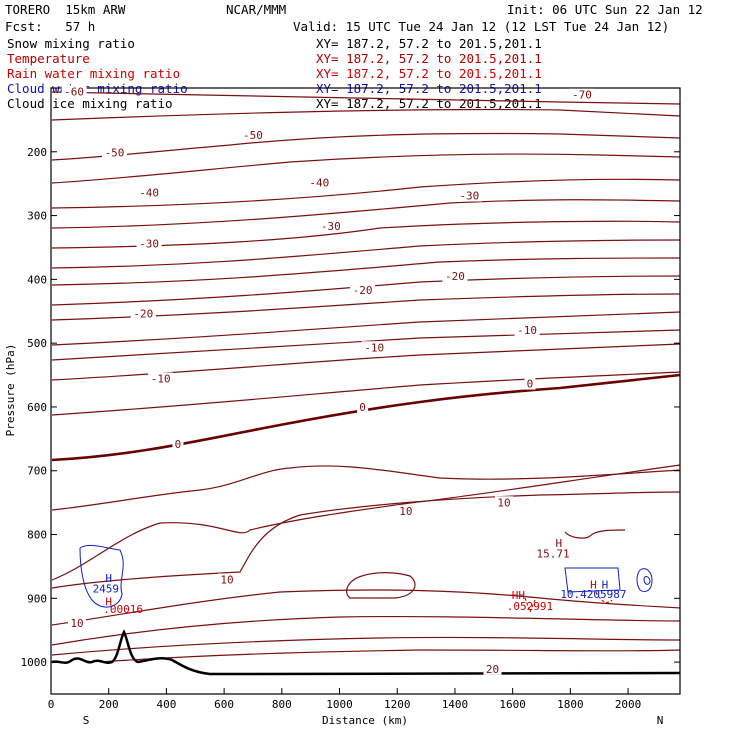 Image resolution: width=740 pixels, height=740 pixels. What do you see at coordinates (37, 471) in the screenshot?
I see `y-tick-label: 700` at bounding box center [37, 471].